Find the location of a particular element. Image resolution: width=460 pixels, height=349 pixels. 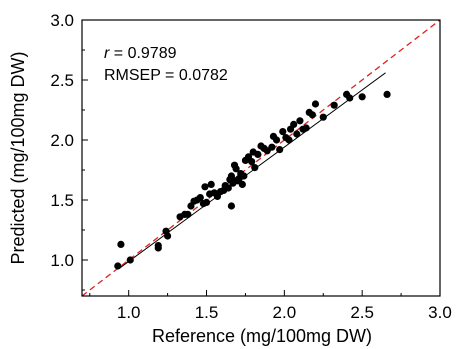

y-tick-label: 1.5 is located at coordinates (62, 200).